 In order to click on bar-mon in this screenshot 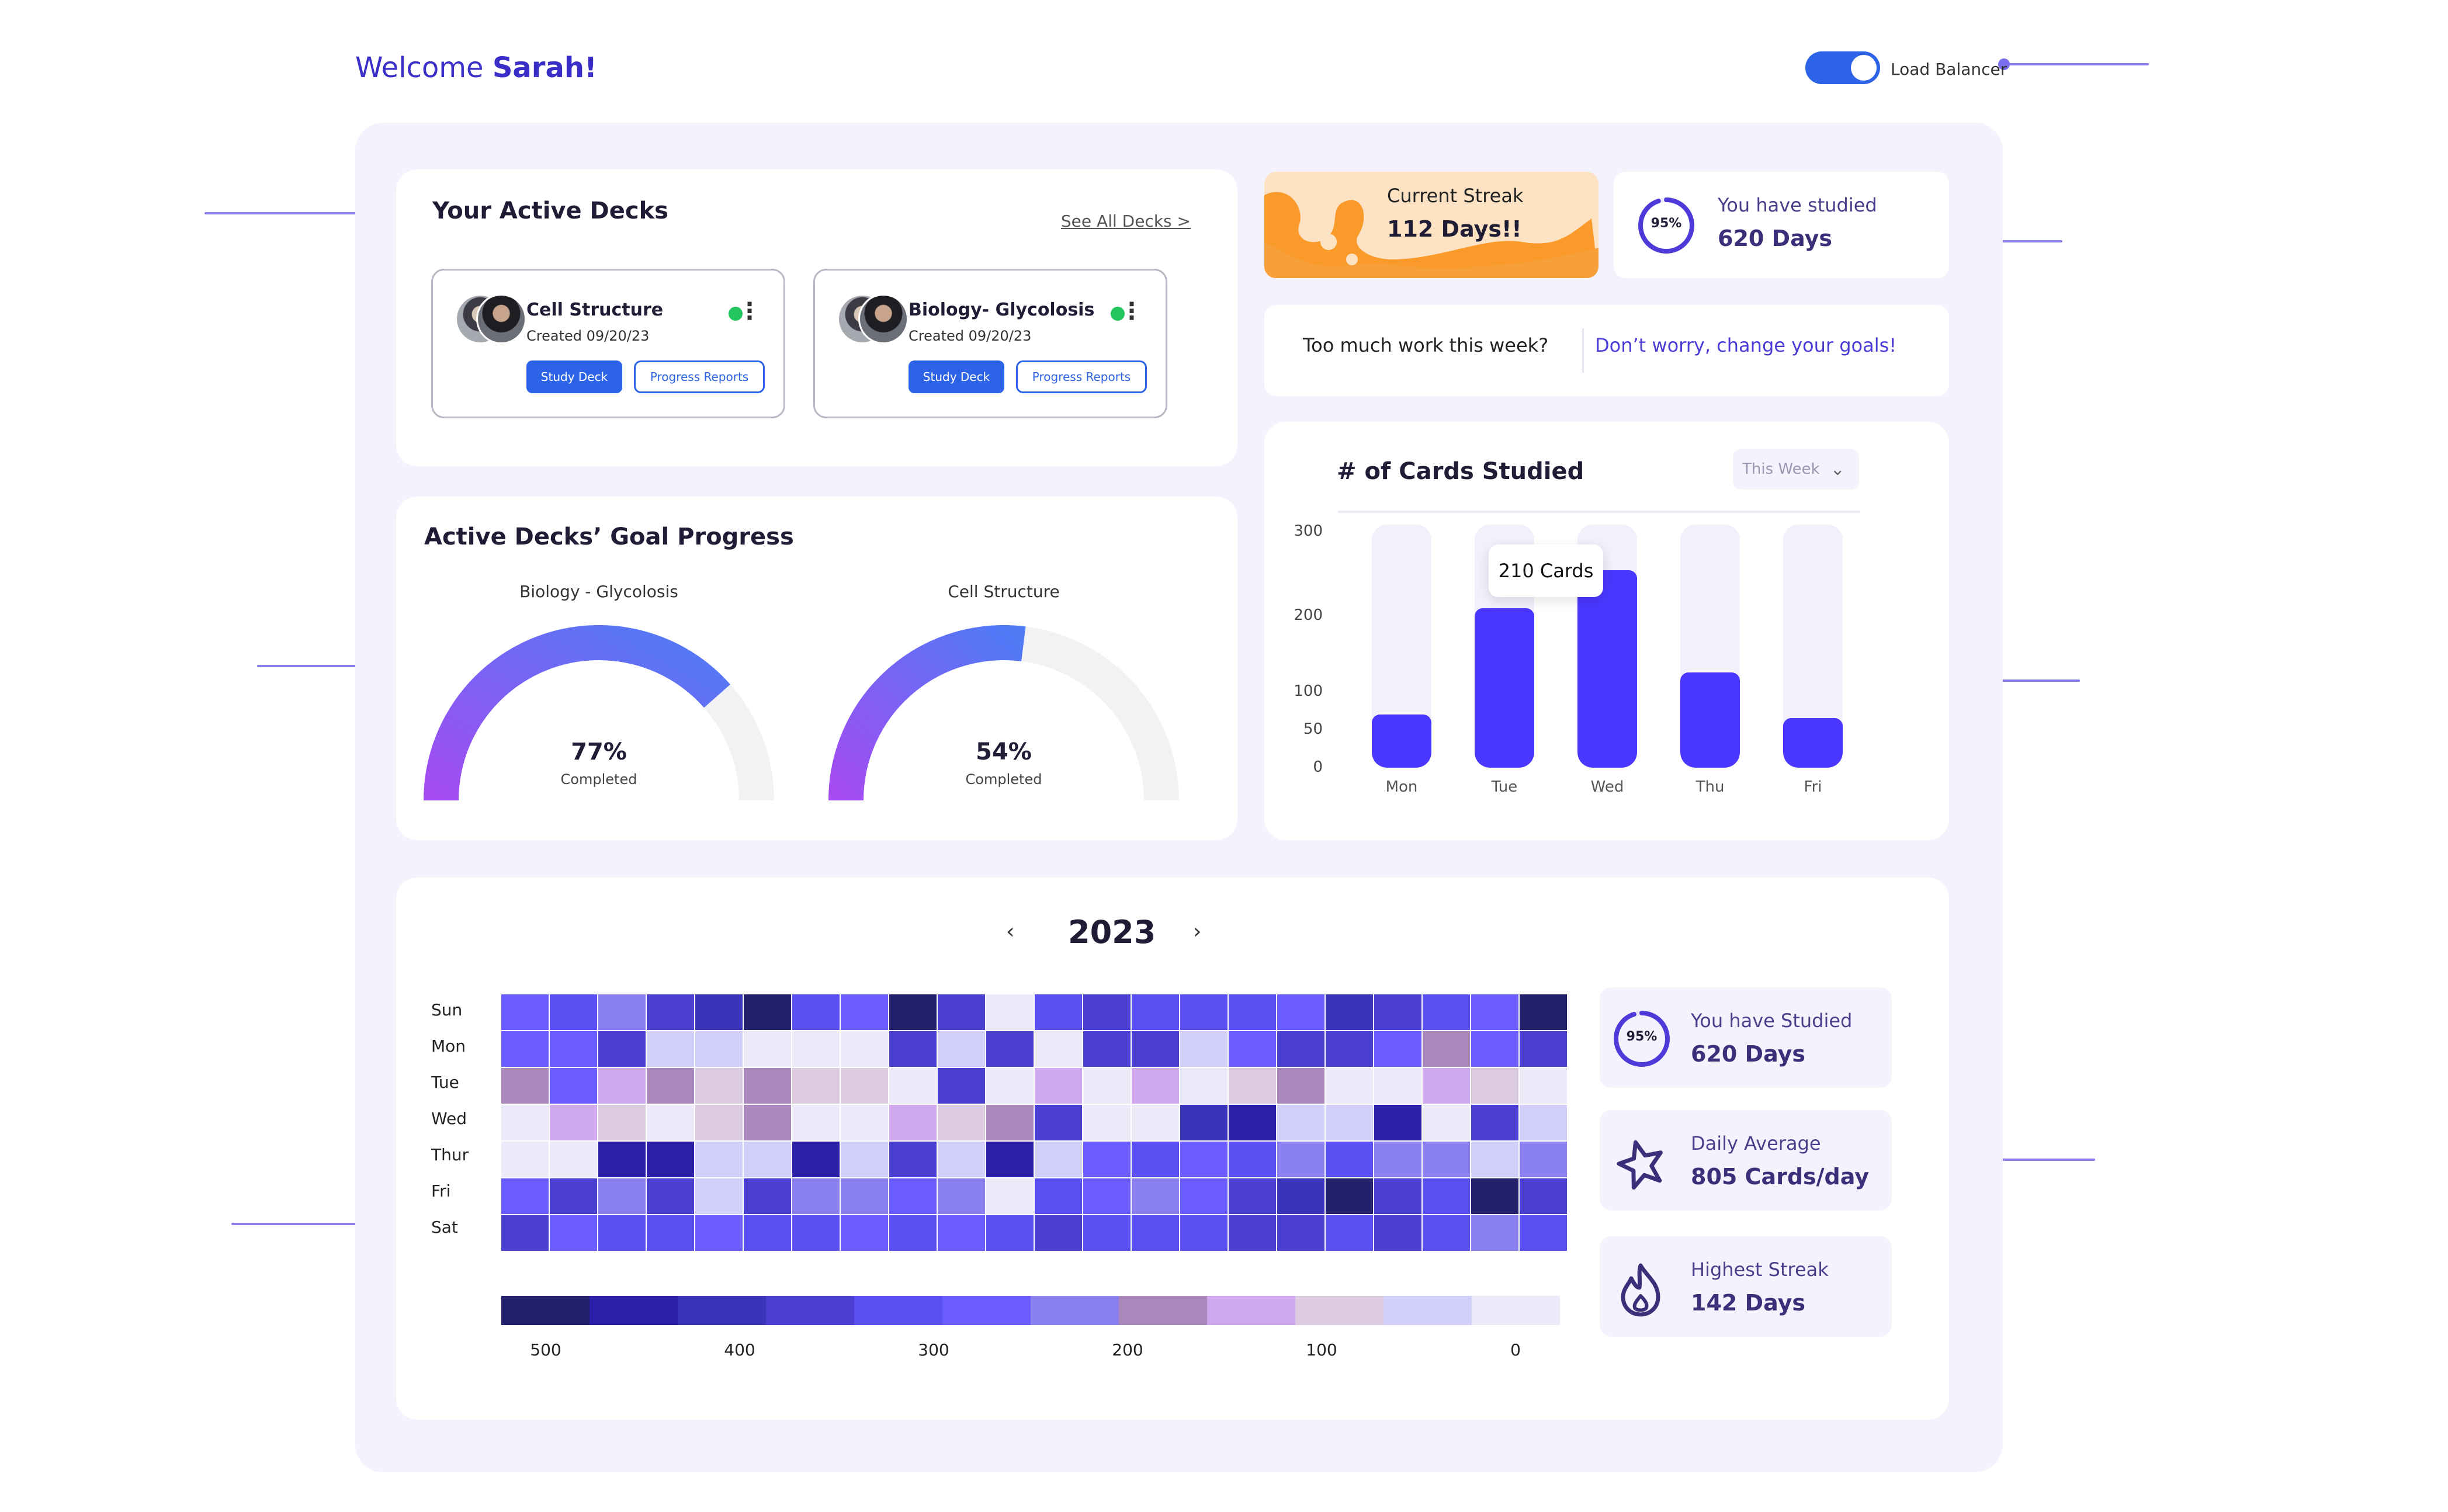, I will do `click(1401, 742)`.